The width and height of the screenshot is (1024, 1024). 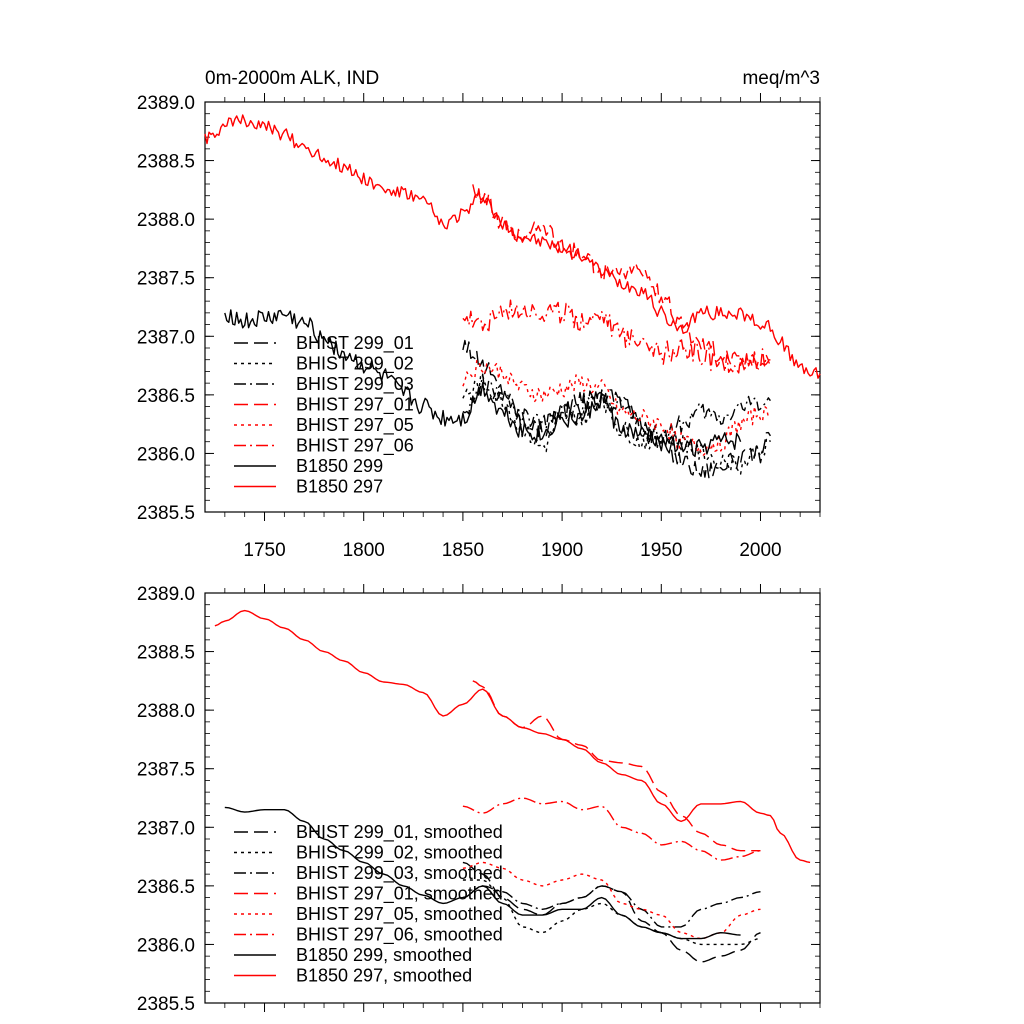 What do you see at coordinates (355, 343) in the screenshot?
I see `legend-label: BHIST 299_01` at bounding box center [355, 343].